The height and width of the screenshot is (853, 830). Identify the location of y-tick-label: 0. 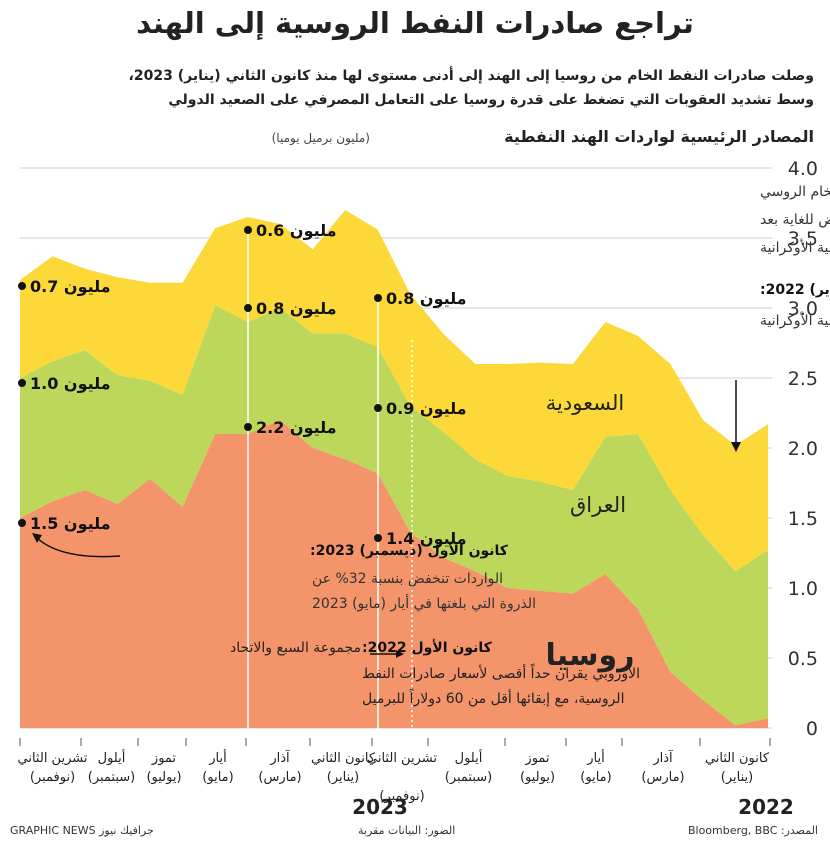
(812, 729).